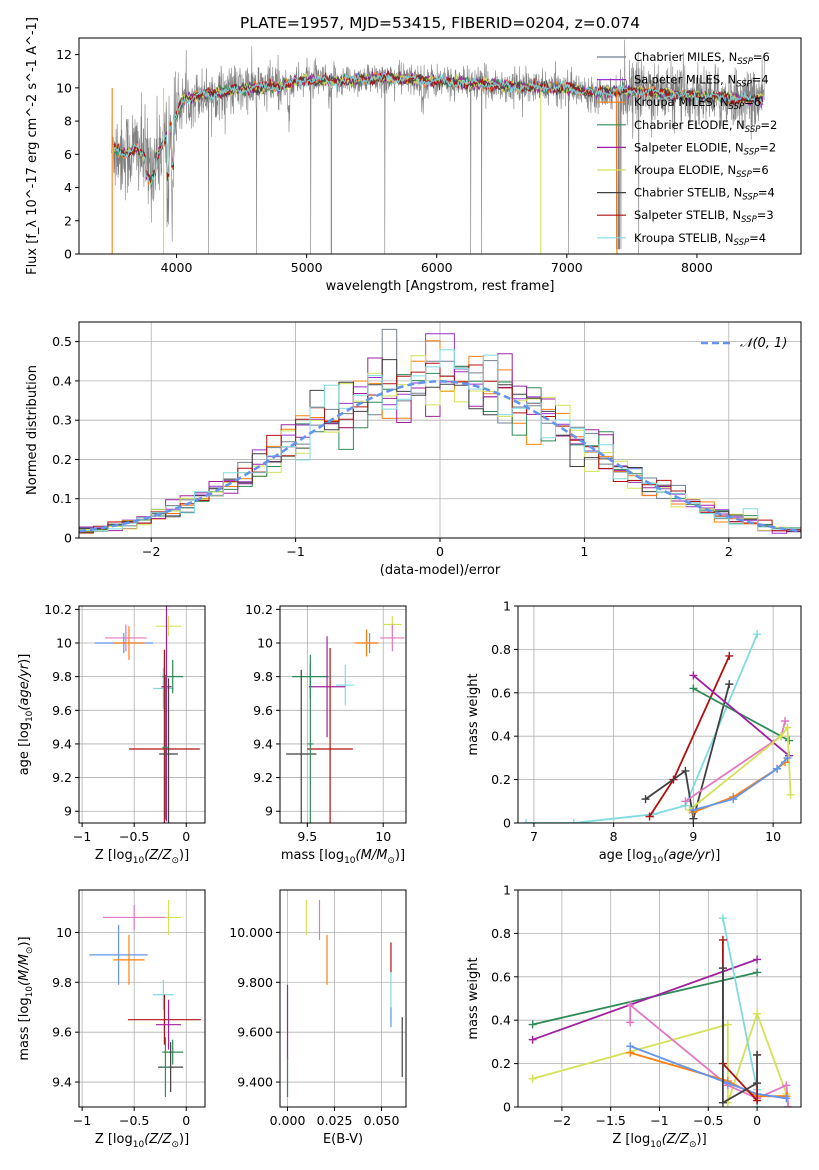  Describe the element at coordinates (704, 216) in the screenshot. I see `legend-entry: Salpeter STELIB, NSSP=3` at that location.